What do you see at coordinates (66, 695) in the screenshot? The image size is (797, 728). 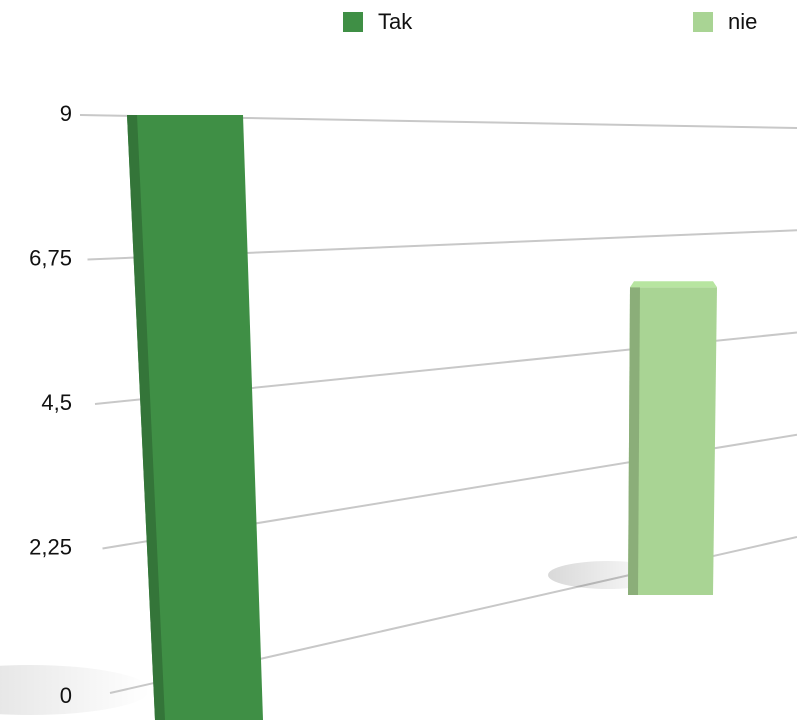 I see `y-tick-label: 0` at bounding box center [66, 695].